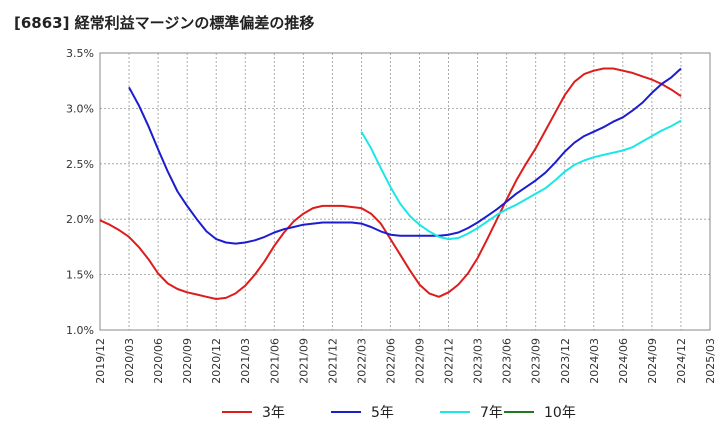 The height and width of the screenshot is (440, 720). I want to click on y-tick-label: 1.0%, so click(80, 330).